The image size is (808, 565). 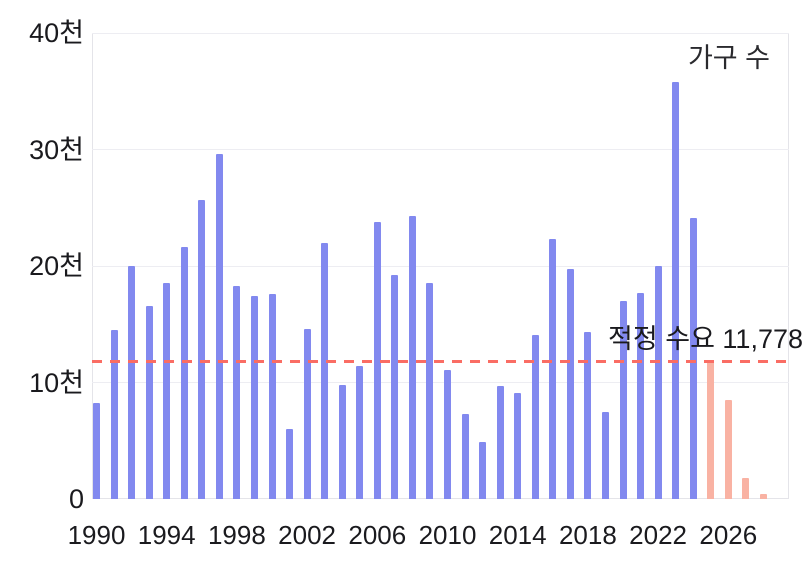 What do you see at coordinates (728, 449) in the screenshot?
I see `bar-2026` at bounding box center [728, 449].